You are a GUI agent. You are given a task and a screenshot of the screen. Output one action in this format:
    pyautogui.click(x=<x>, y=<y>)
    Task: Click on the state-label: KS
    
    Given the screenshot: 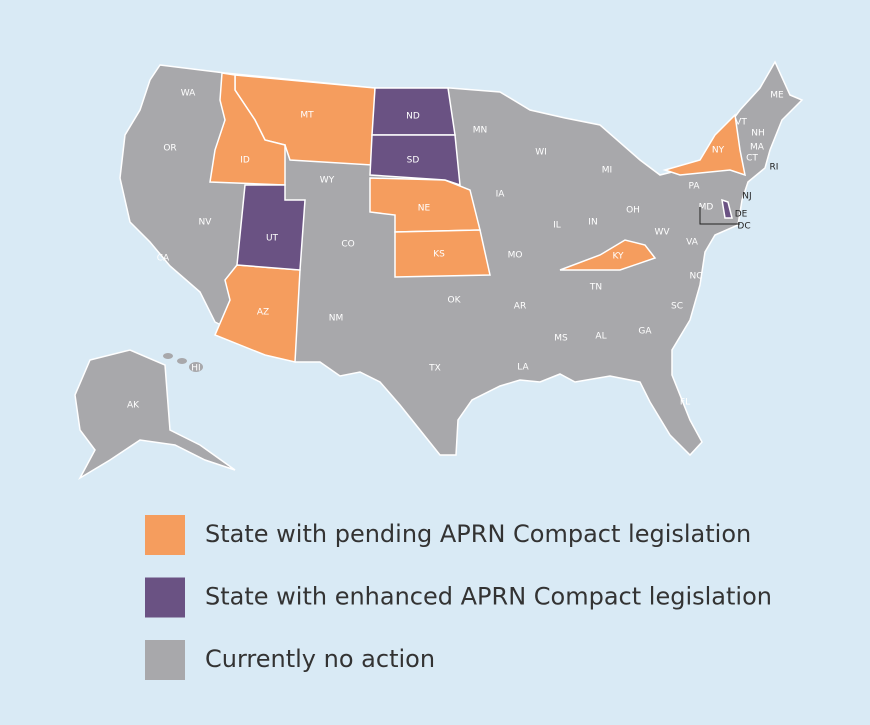 What is the action you would take?
    pyautogui.click(x=439, y=255)
    